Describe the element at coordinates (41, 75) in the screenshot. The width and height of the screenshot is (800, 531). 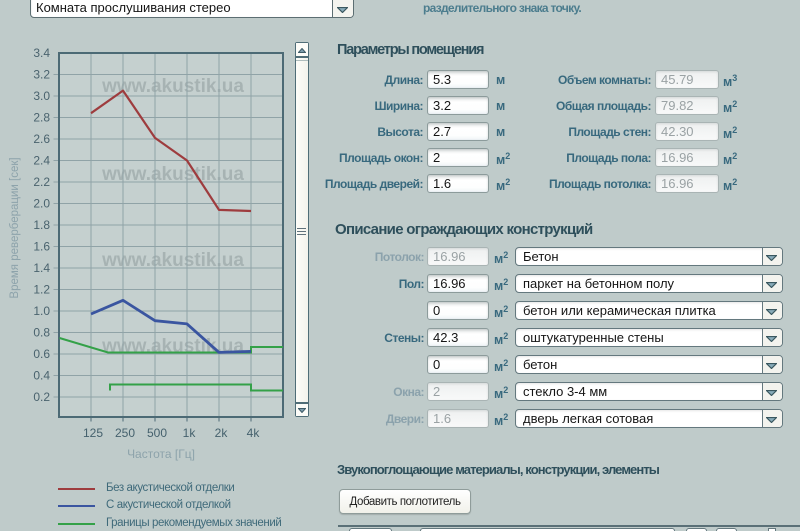
I see `svg-text: 3.2` at that location.